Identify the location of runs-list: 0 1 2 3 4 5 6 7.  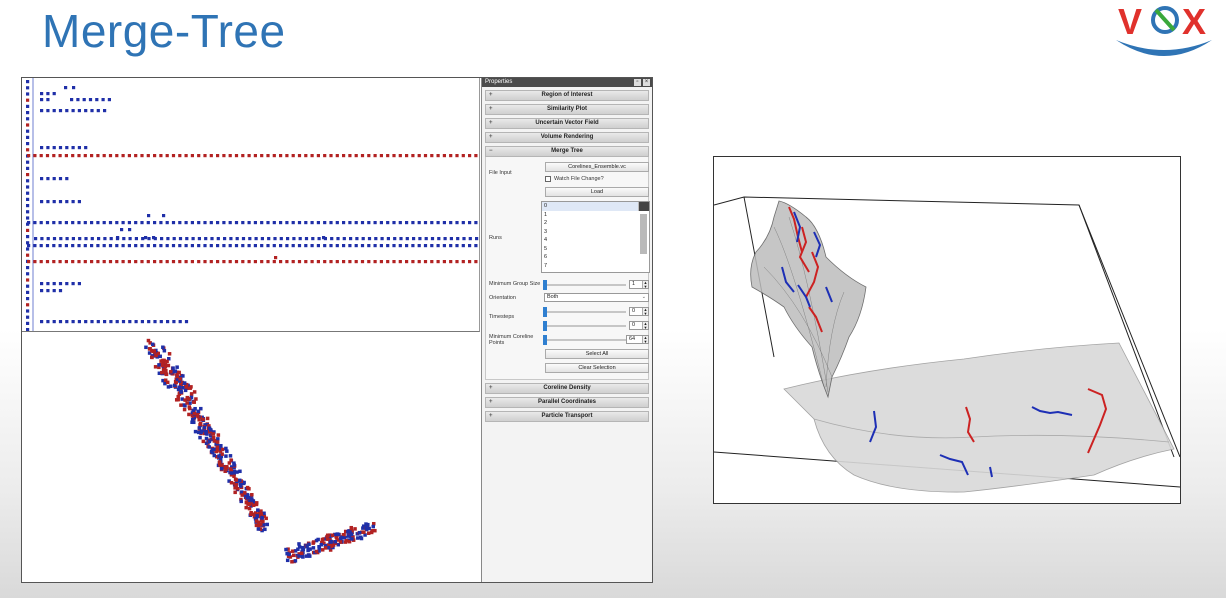
(595, 237).